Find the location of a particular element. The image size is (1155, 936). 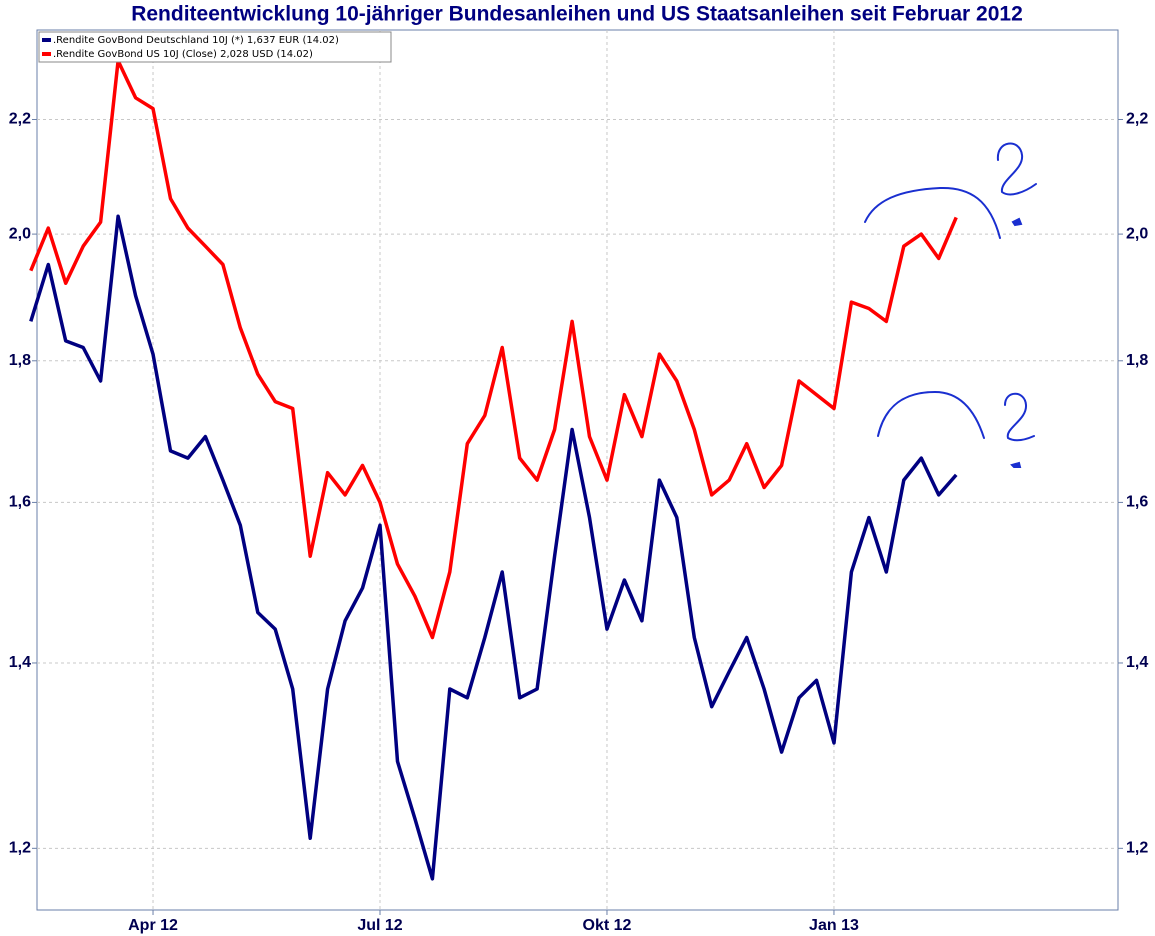

legend-box is located at coordinates (215, 47).